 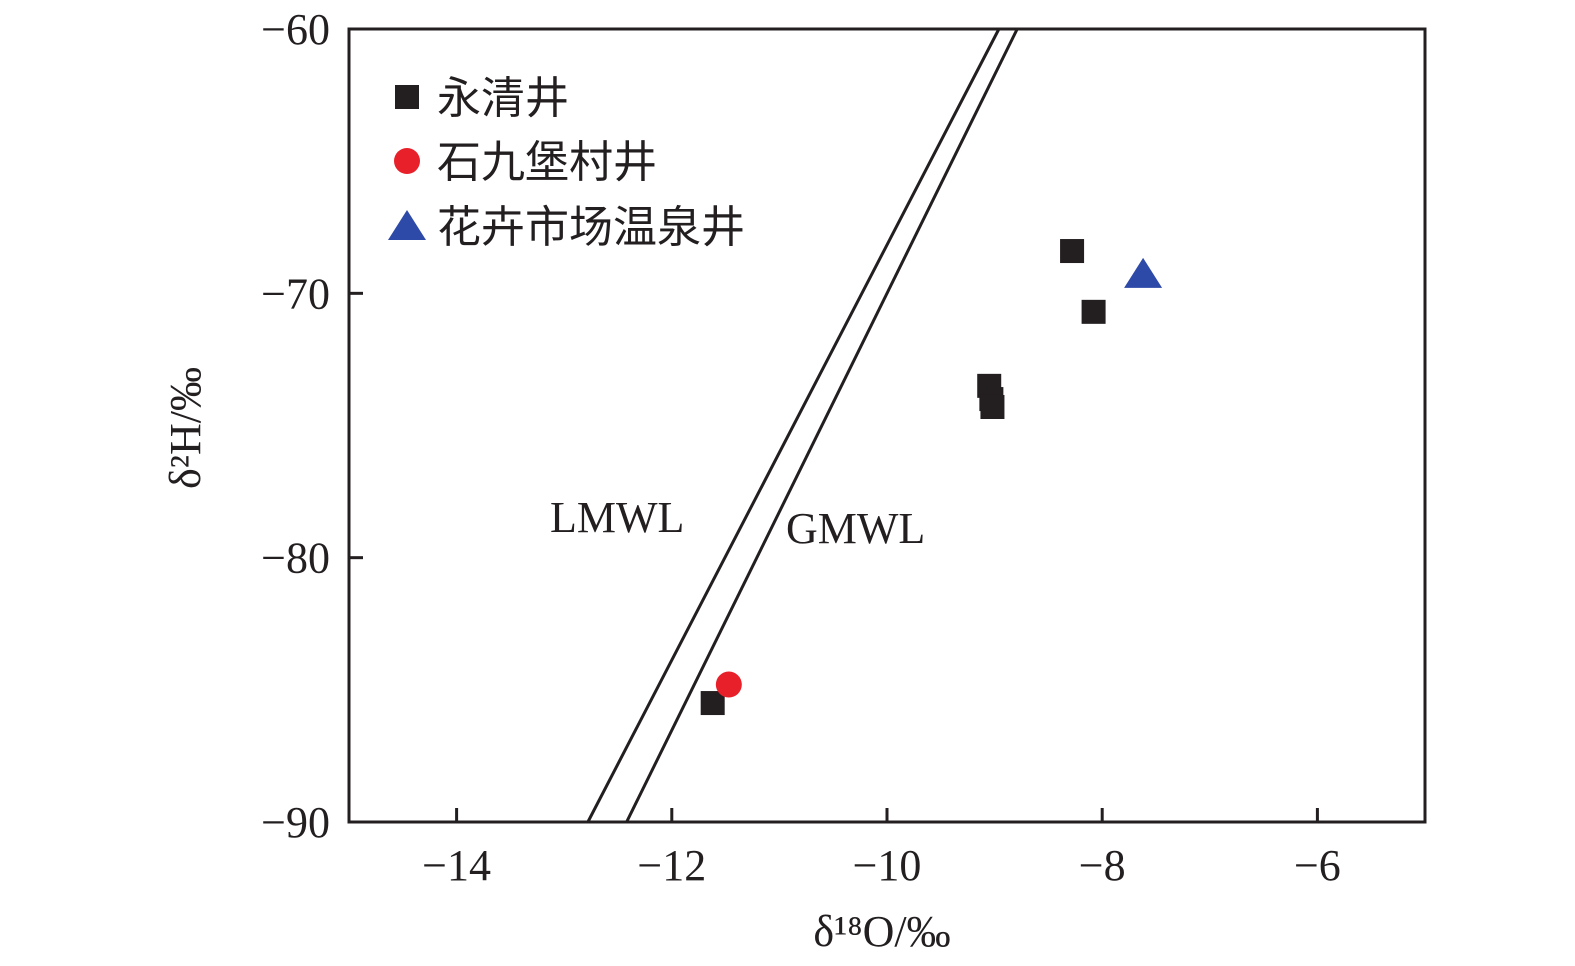 I want to click on lmwl-label: LMWL, so click(x=617, y=517).